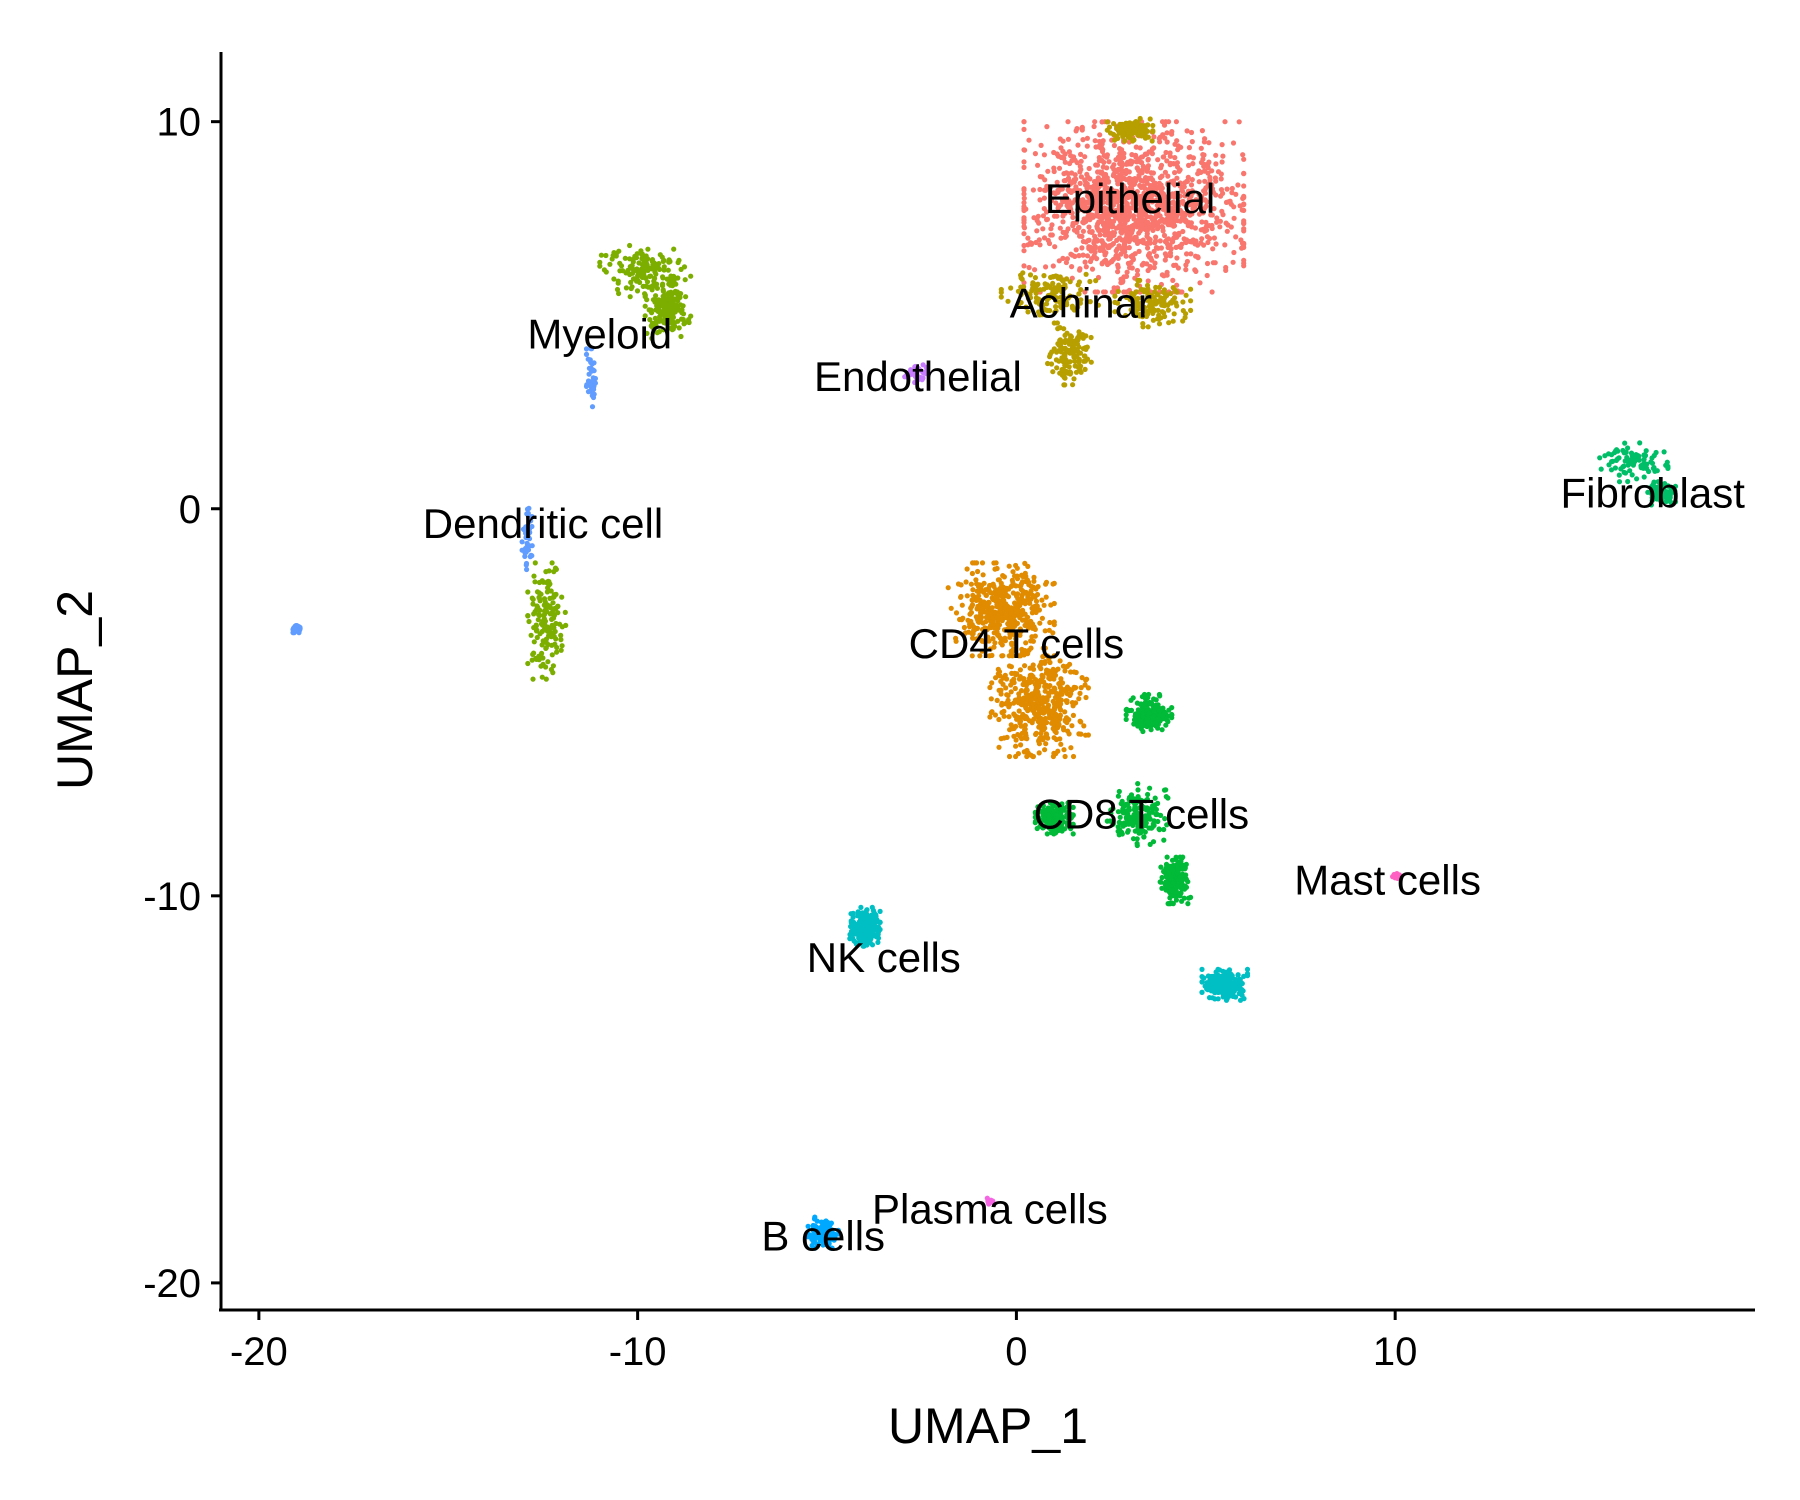 The width and height of the screenshot is (1800, 1500). I want to click on cluster-label-nk-cells: NK cells, so click(884, 957).